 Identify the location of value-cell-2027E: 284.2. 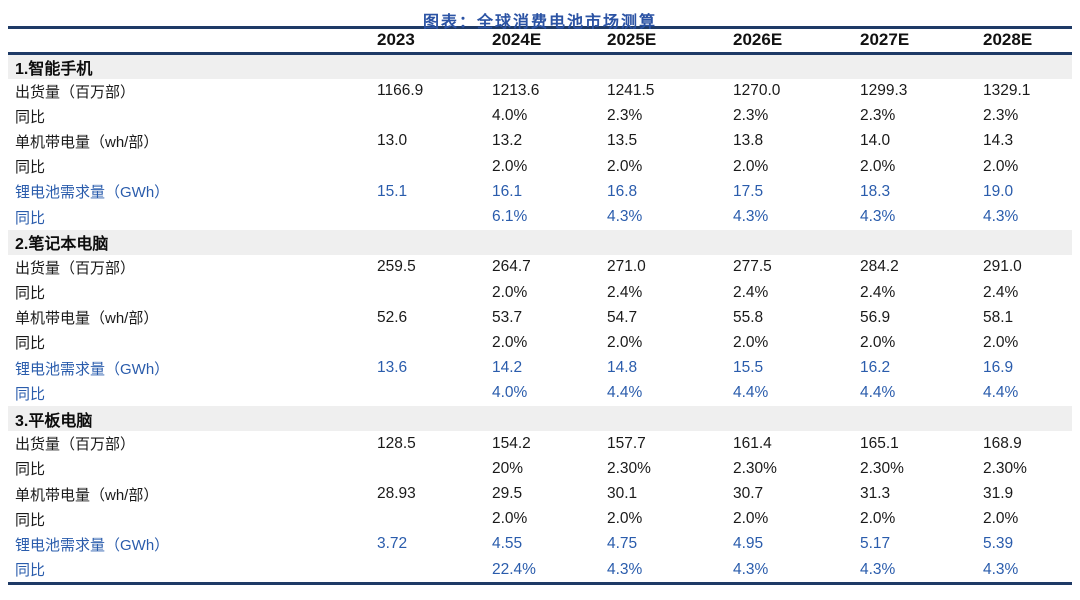
(879, 267).